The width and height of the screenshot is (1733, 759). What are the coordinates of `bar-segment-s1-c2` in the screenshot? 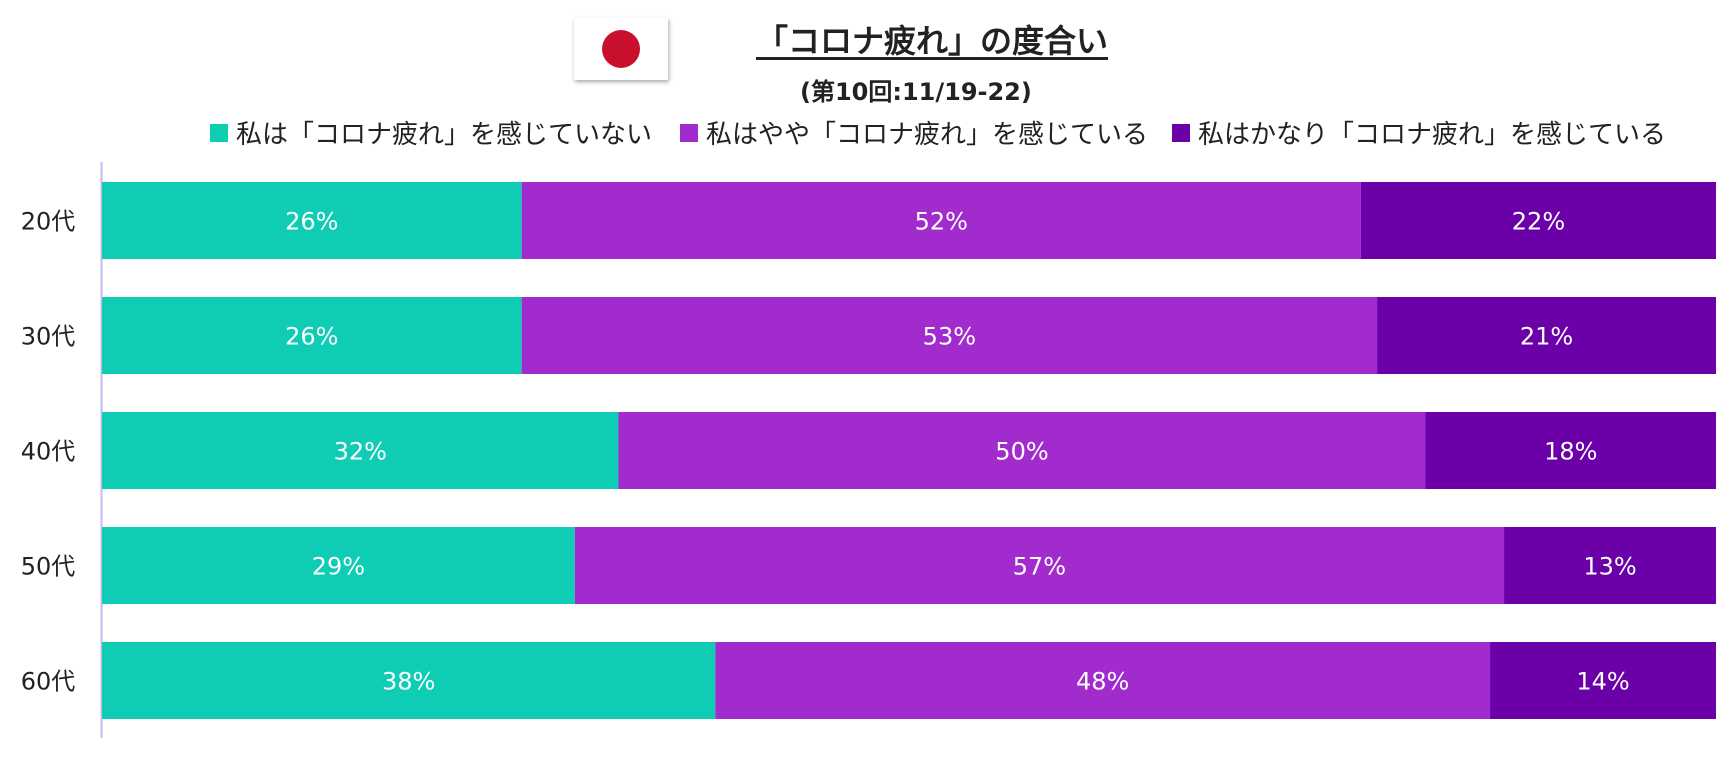 It's located at (1022, 450).